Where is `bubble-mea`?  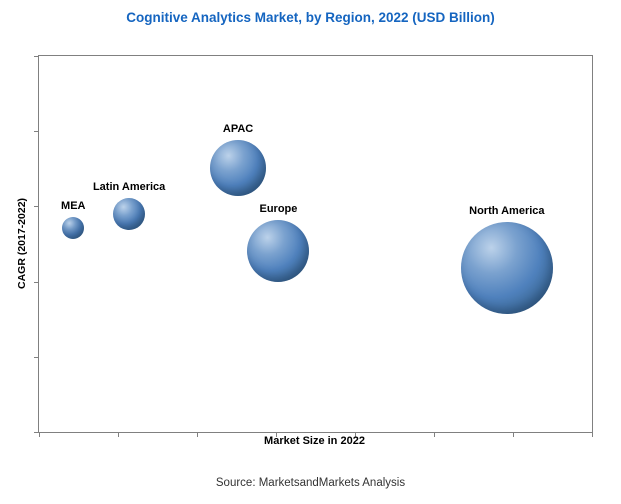
bubble-mea is located at coordinates (73, 227).